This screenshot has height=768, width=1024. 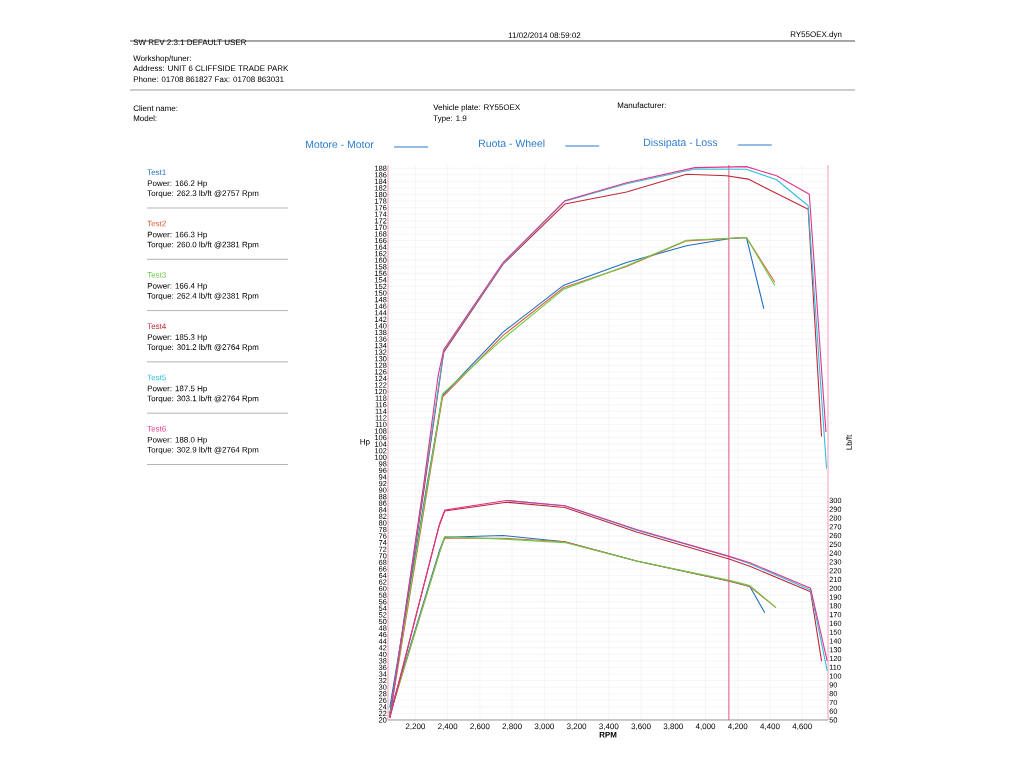 What do you see at coordinates (340, 144) in the screenshot?
I see `text: Motore - Motor` at bounding box center [340, 144].